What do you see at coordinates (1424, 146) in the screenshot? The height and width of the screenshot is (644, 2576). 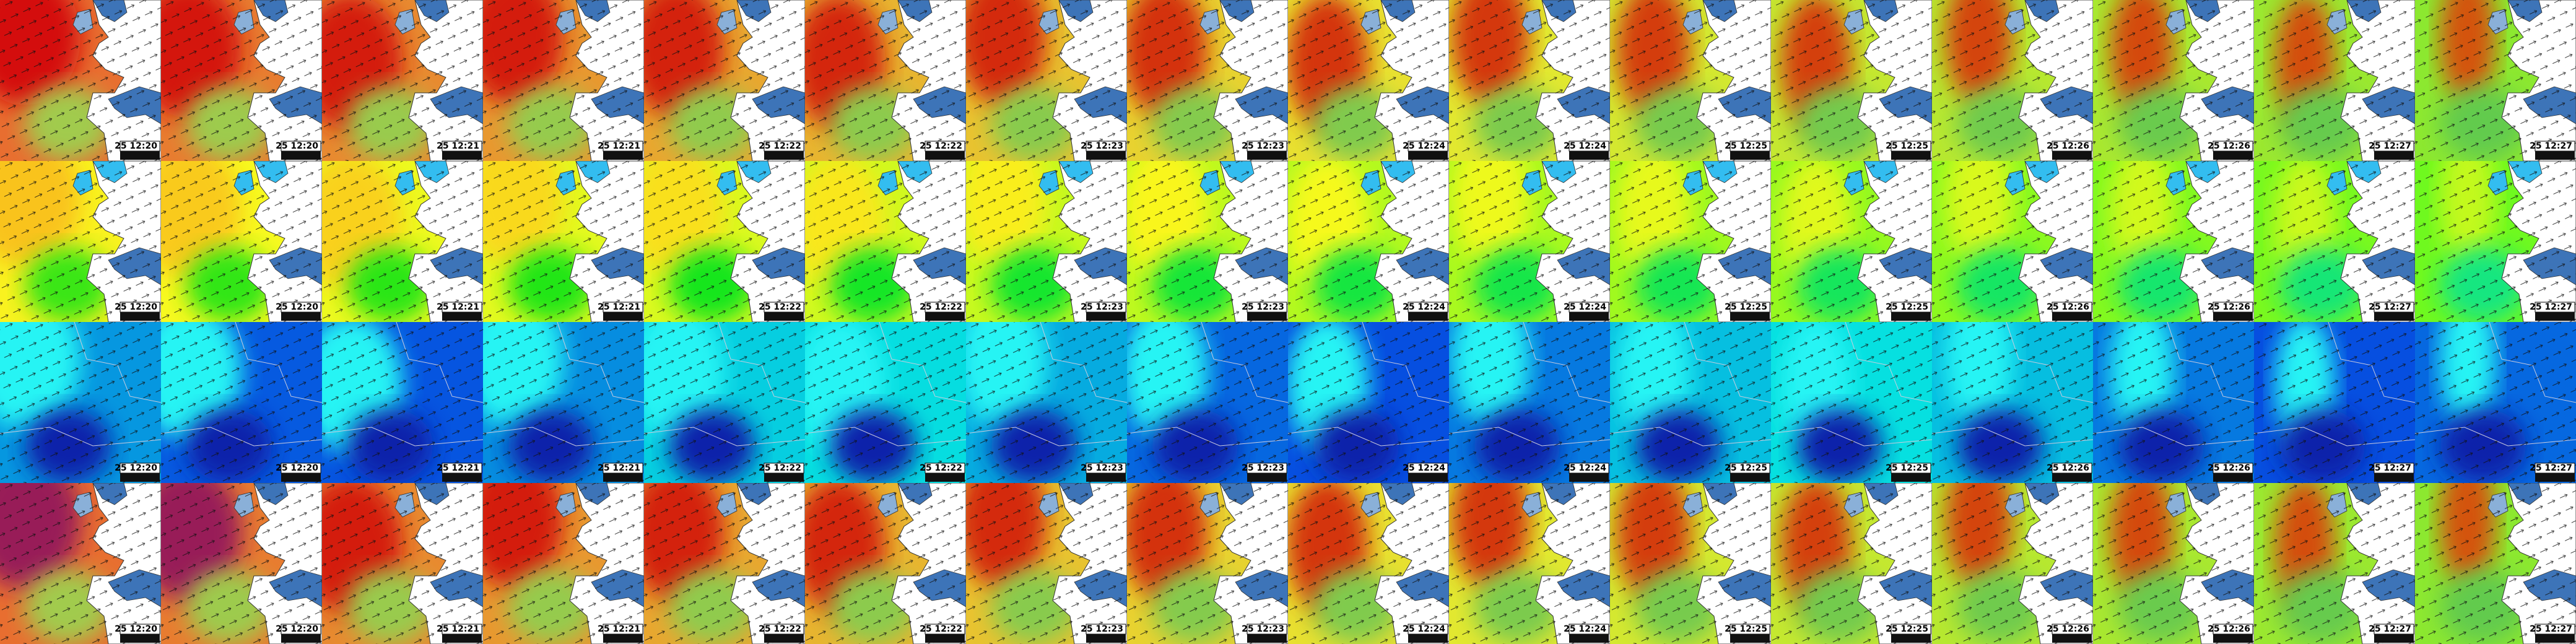 I see `timestamp: 25 12:24` at bounding box center [1424, 146].